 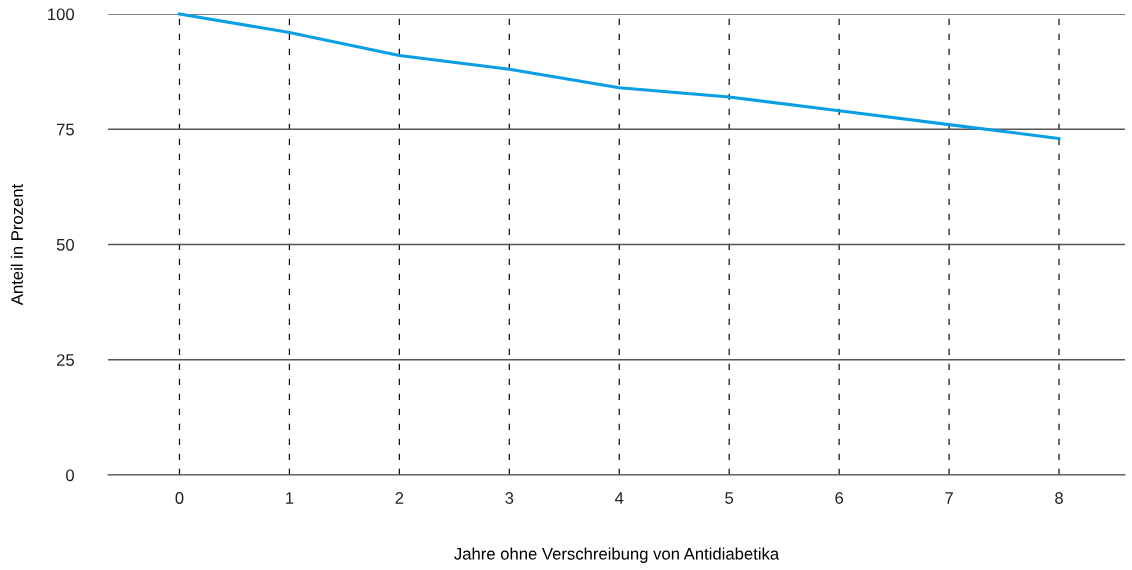 I want to click on x-axis-title: Jahre ohne Verschreibung von Antidiabetika, so click(x=617, y=555).